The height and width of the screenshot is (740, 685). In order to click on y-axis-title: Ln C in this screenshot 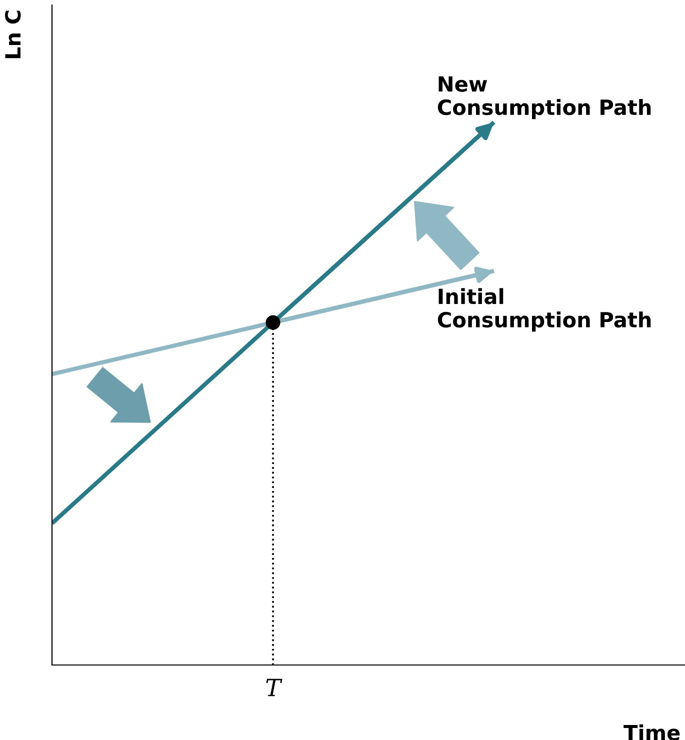, I will do `click(12, 34)`.